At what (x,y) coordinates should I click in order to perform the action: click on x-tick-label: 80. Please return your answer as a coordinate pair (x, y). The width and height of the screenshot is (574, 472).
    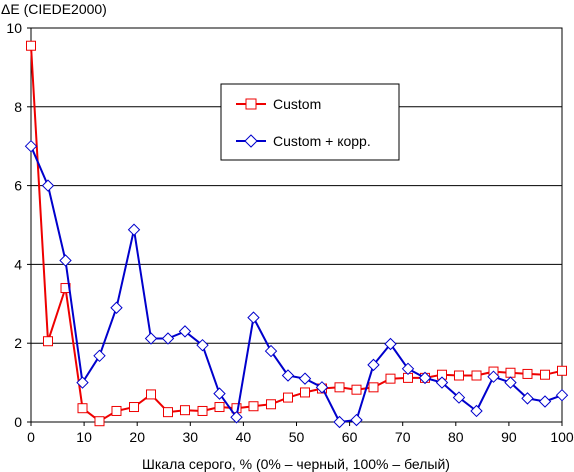
    Looking at the image, I should click on (456, 437).